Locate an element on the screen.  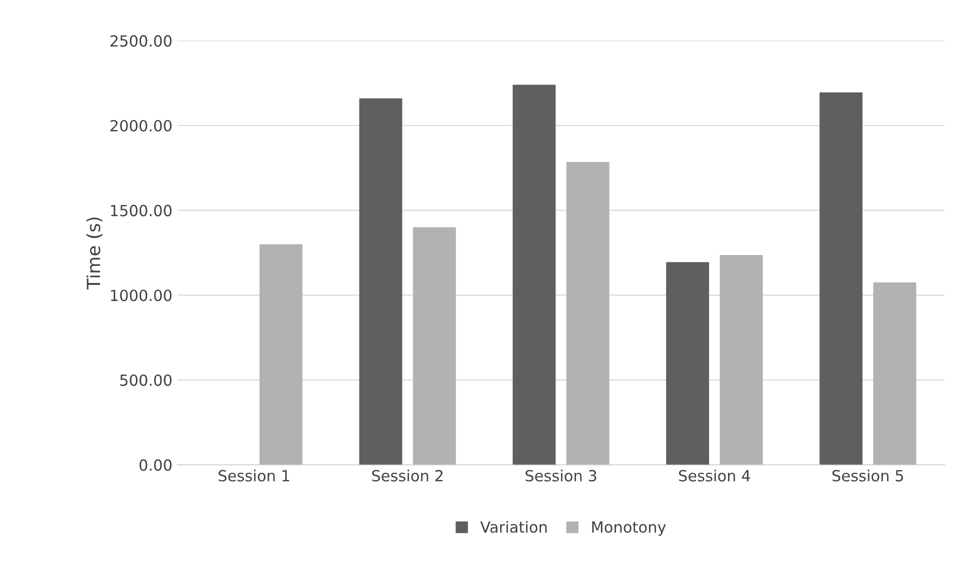
y-tick-label: 1500.00 is located at coordinates (141, 210).